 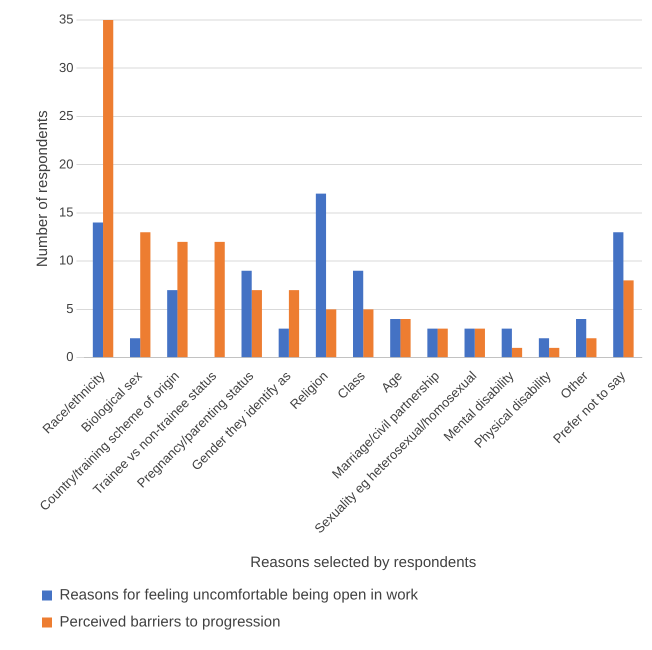 I want to click on x-axis-title: Reasons selected by respondents, so click(x=363, y=563).